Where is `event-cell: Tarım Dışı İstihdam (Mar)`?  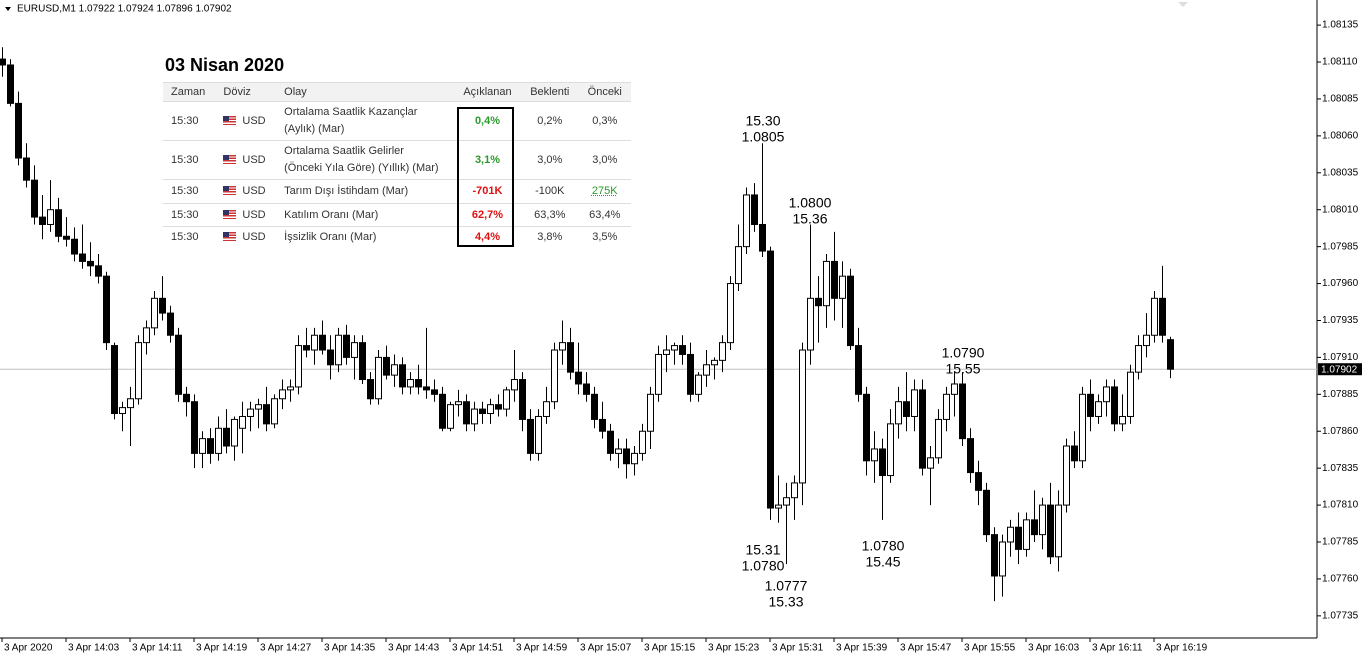
event-cell: Tarım Dışı İstihdam (Mar) is located at coordinates (365, 191).